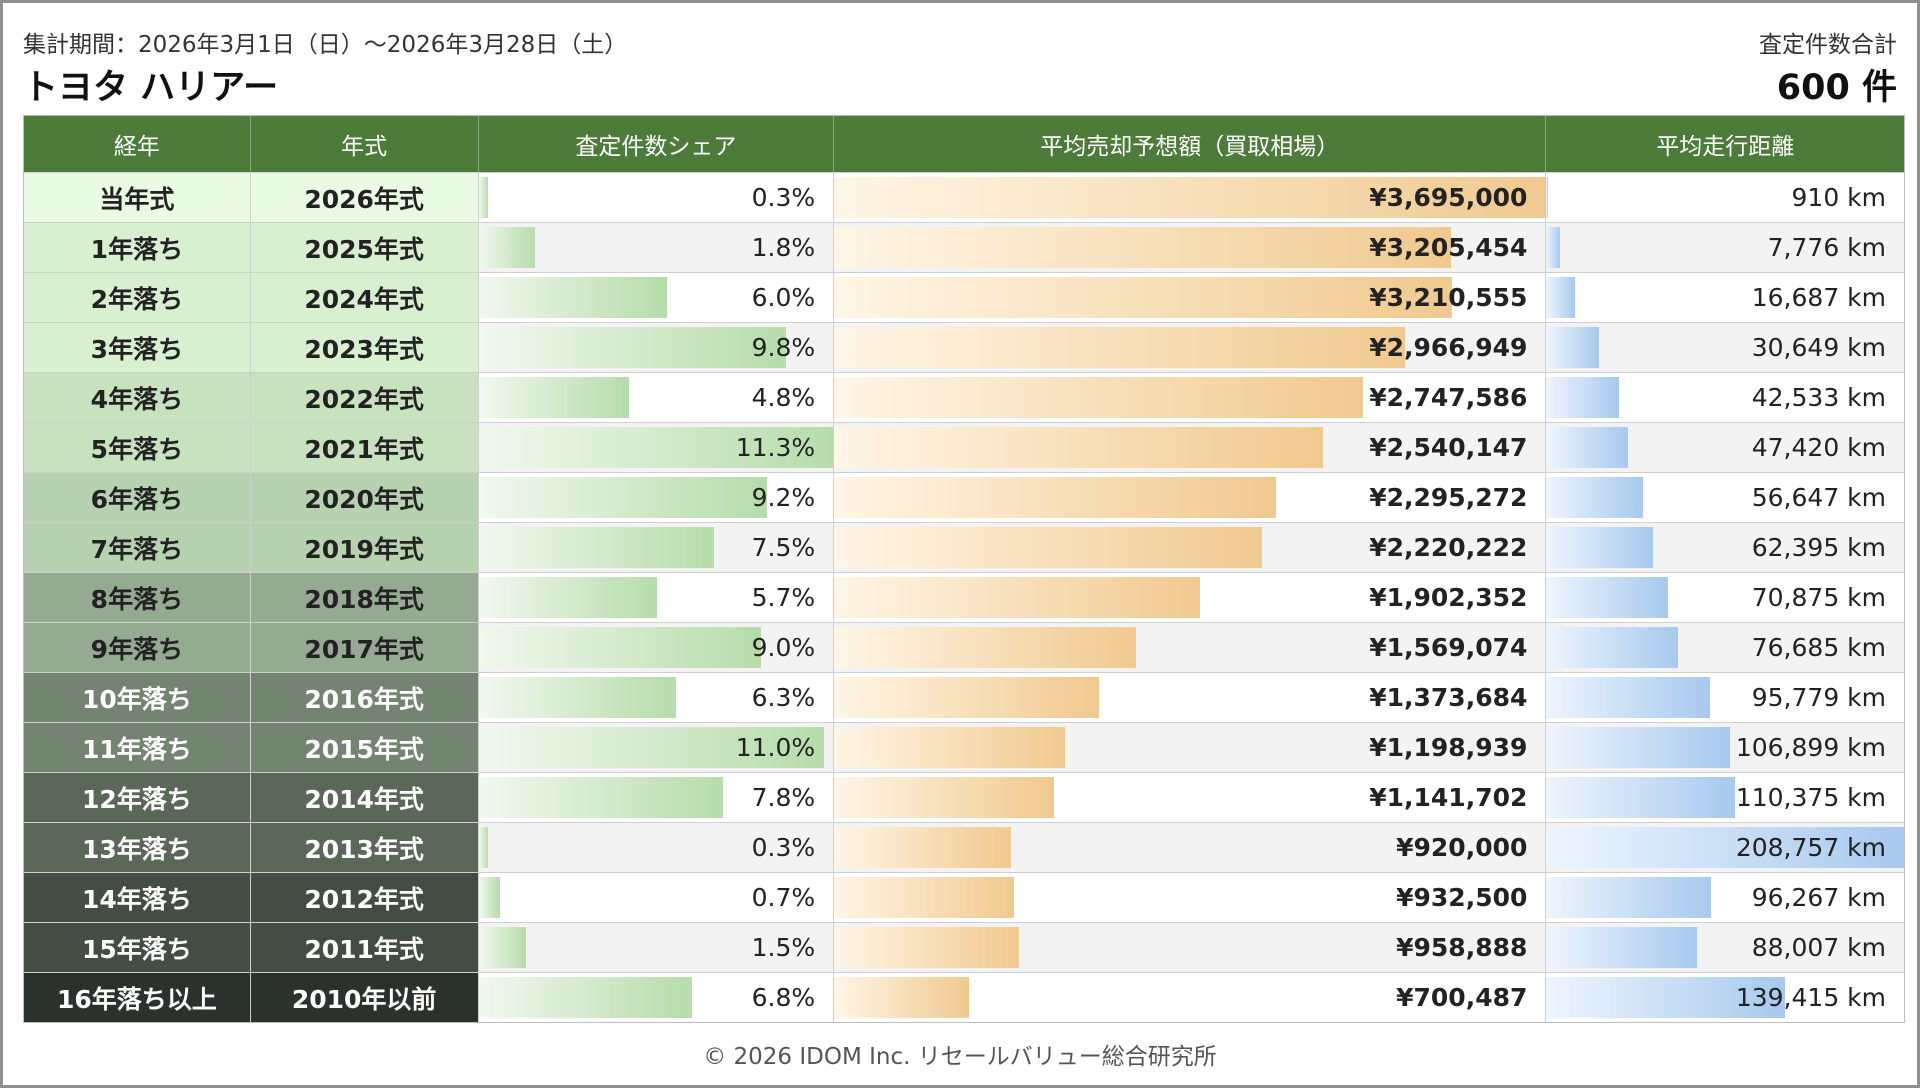 The image size is (1920, 1088). Describe the element at coordinates (364, 497) in the screenshot. I see `year-cell: 2020年式` at that location.